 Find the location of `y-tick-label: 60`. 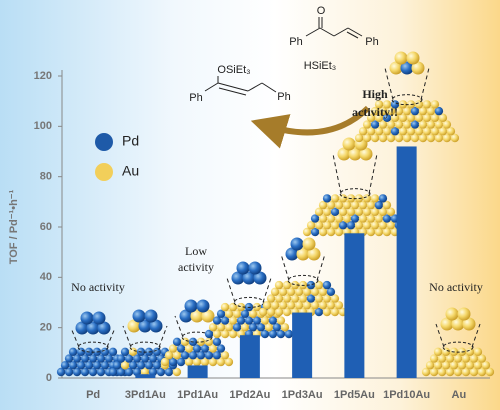

y-tick-label: 60 is located at coordinates (46, 227).